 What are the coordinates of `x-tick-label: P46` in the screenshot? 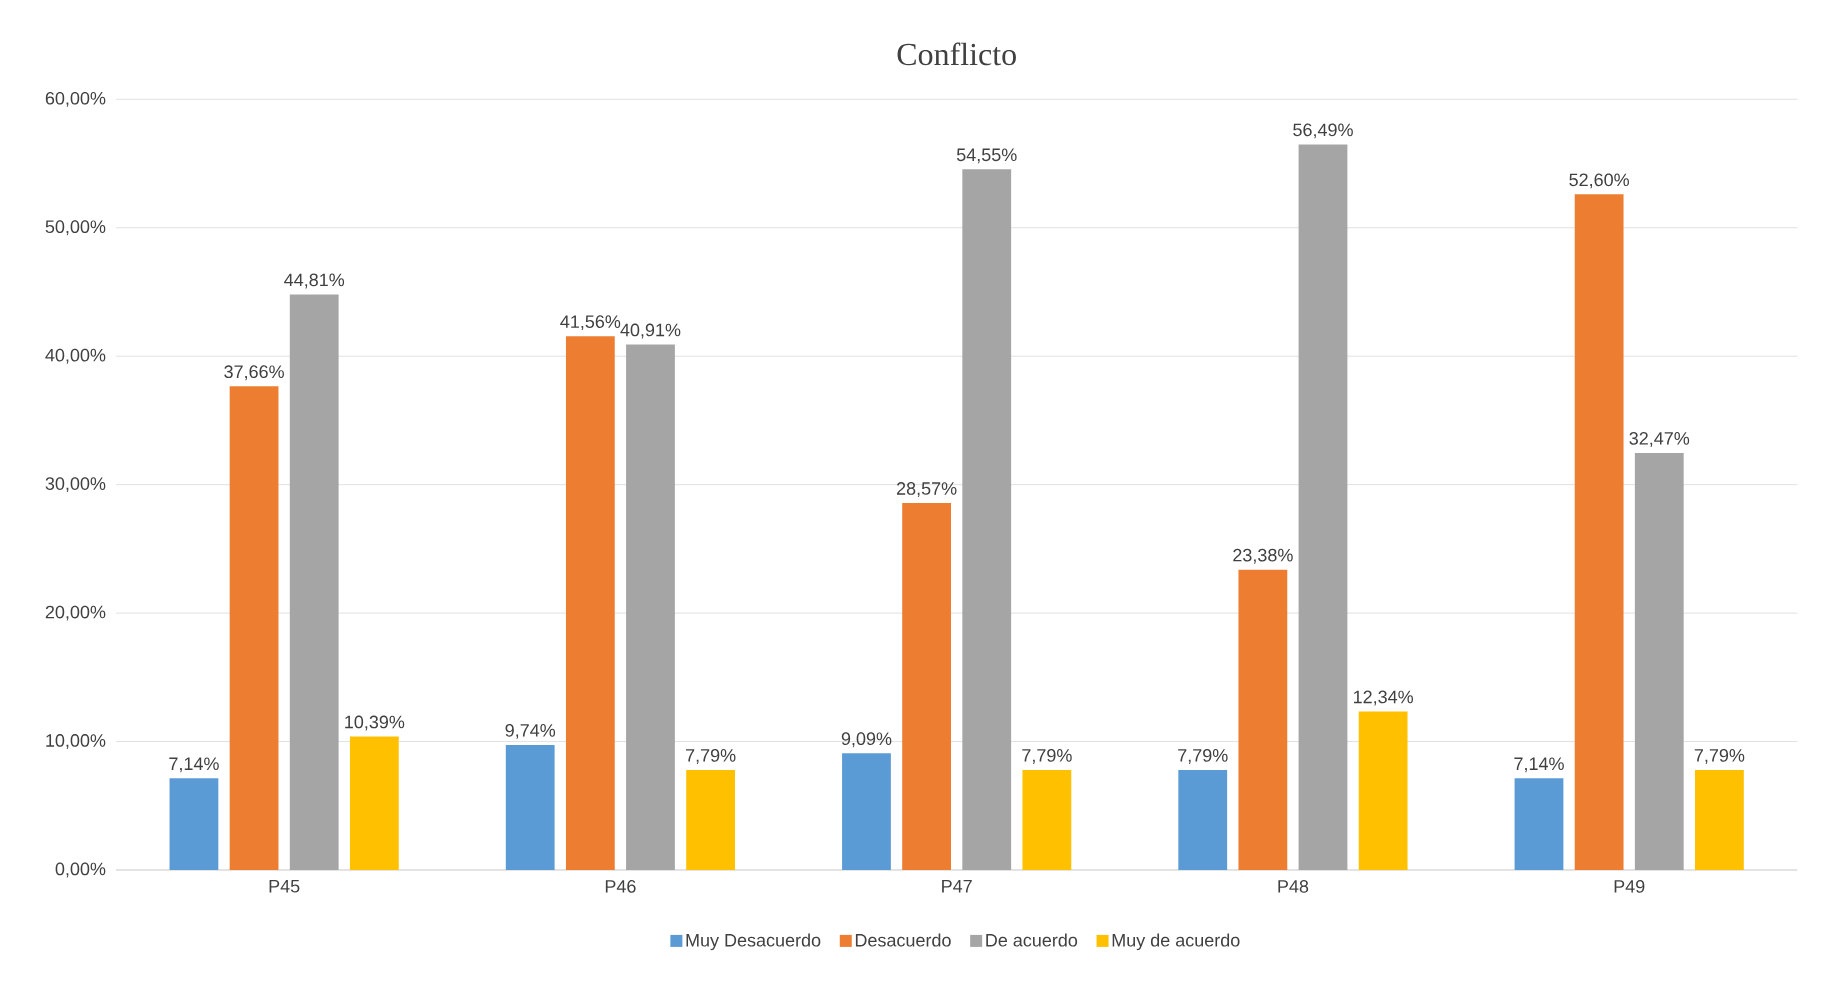 It's located at (620, 886).